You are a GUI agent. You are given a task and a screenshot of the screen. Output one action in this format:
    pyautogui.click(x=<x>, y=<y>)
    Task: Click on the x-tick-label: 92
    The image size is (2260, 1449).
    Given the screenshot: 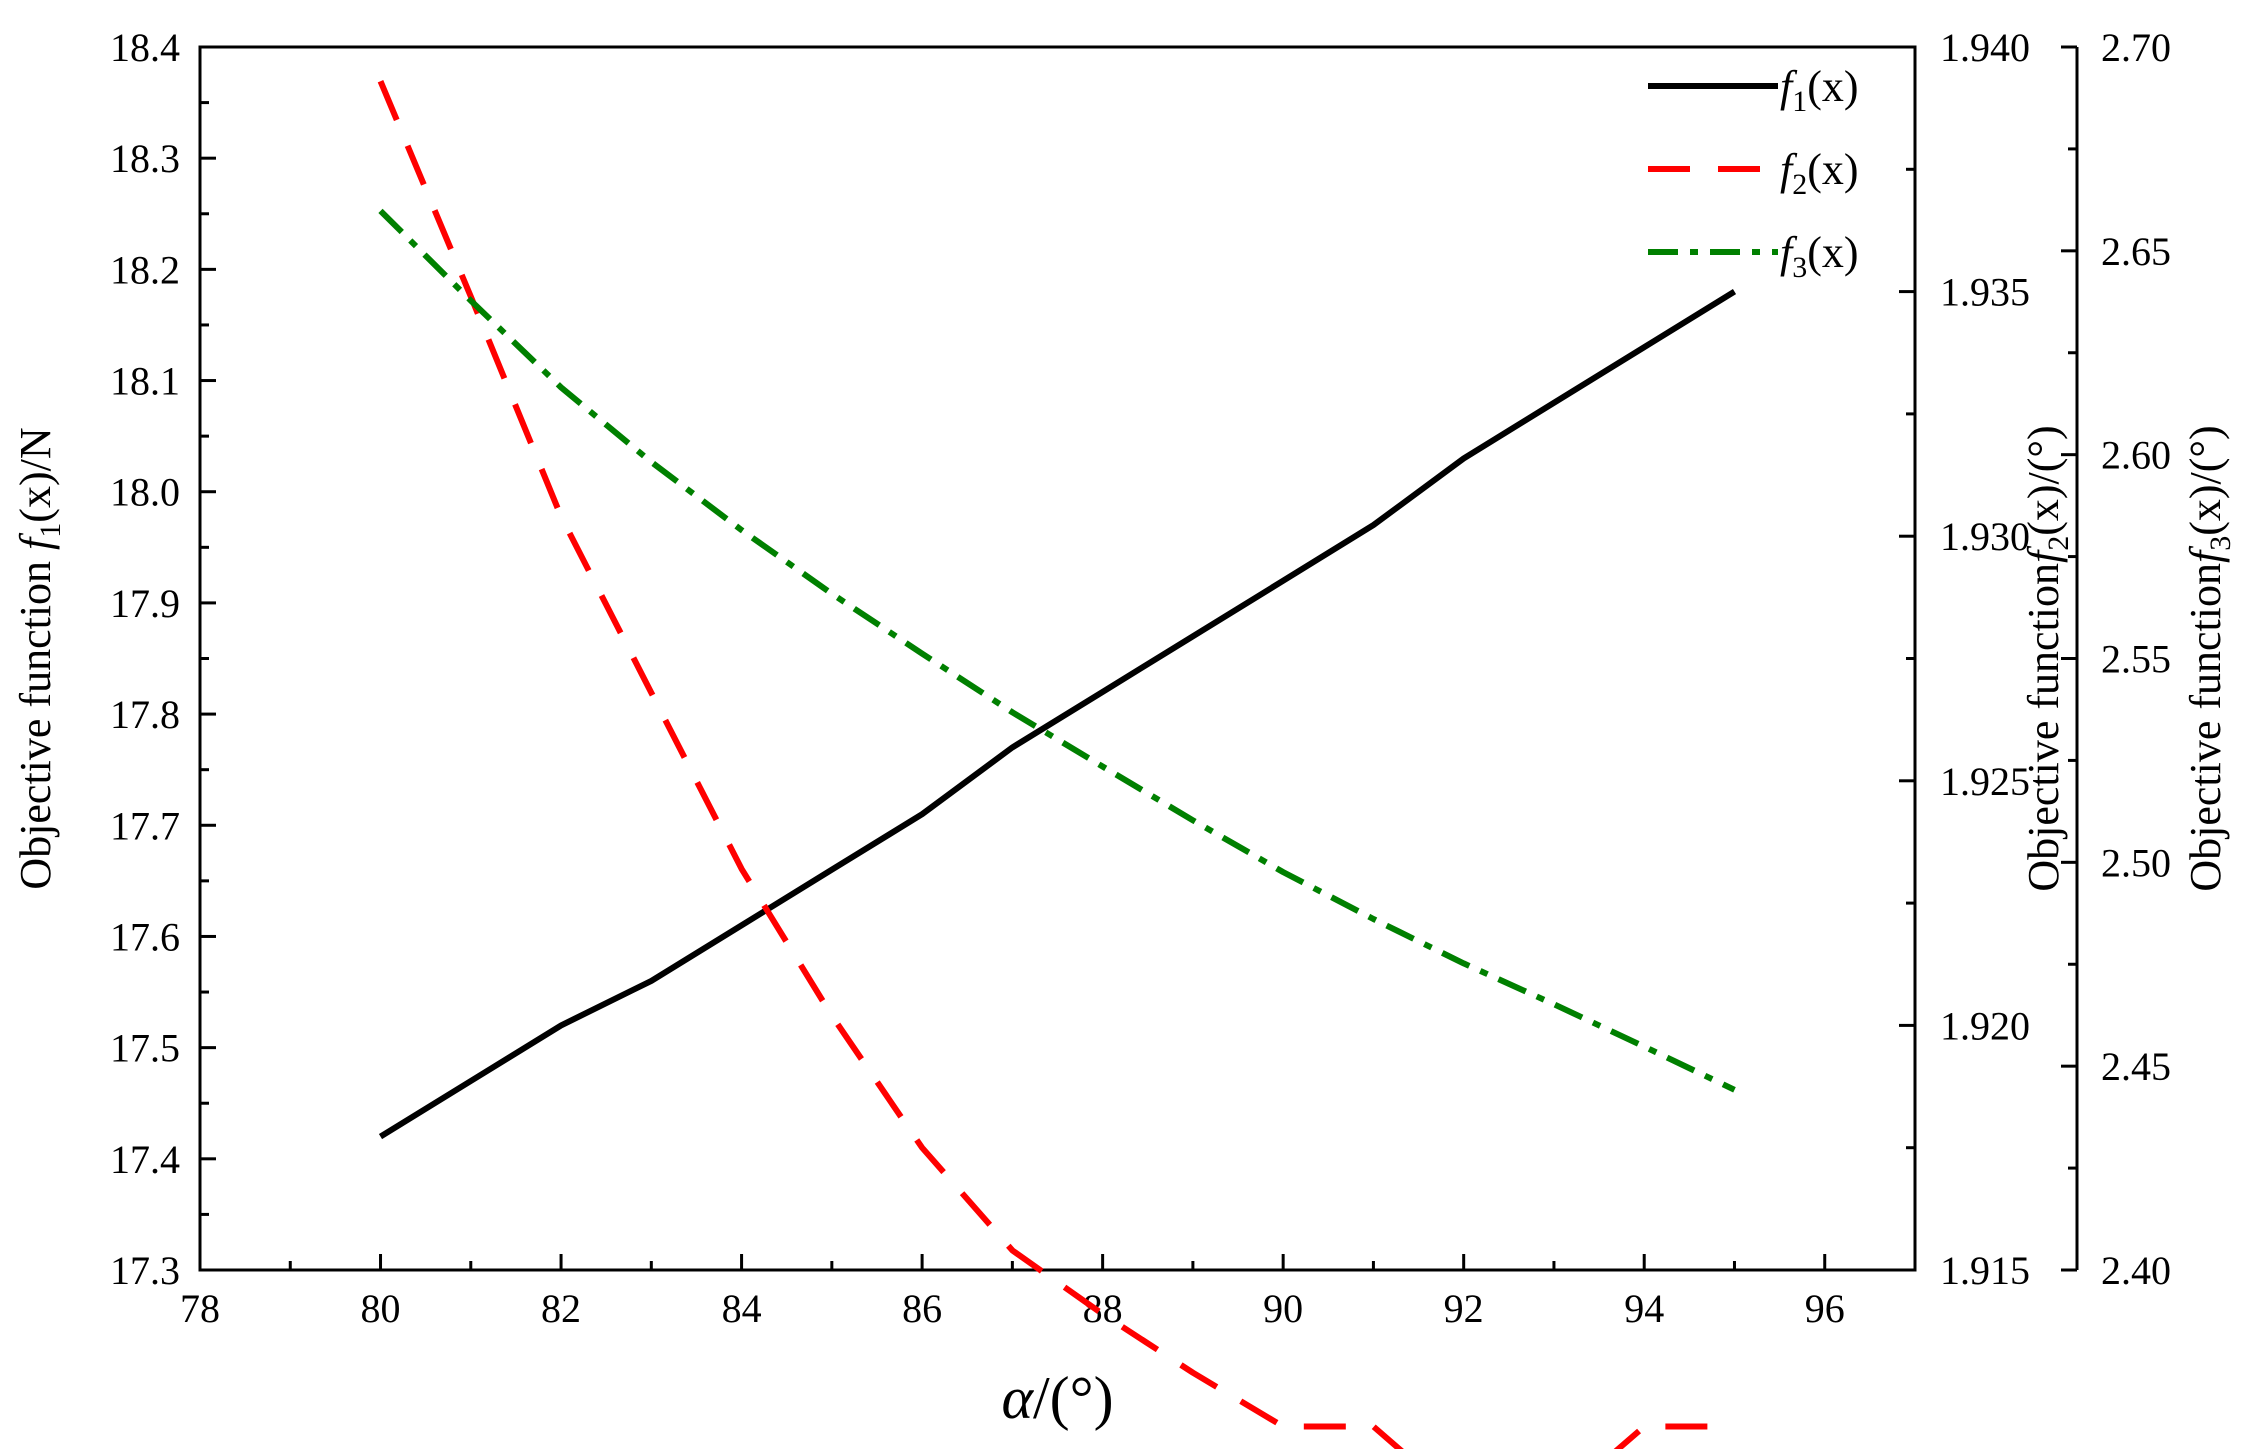 What is the action you would take?
    pyautogui.click(x=1464, y=1308)
    